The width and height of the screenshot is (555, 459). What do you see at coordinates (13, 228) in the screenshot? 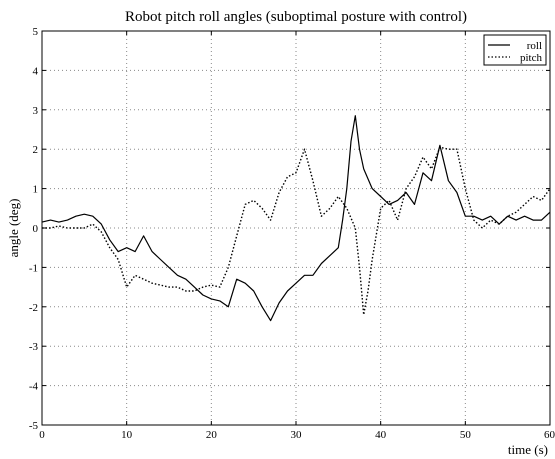
I see `y-axis-label: angle (deg)` at bounding box center [13, 228].